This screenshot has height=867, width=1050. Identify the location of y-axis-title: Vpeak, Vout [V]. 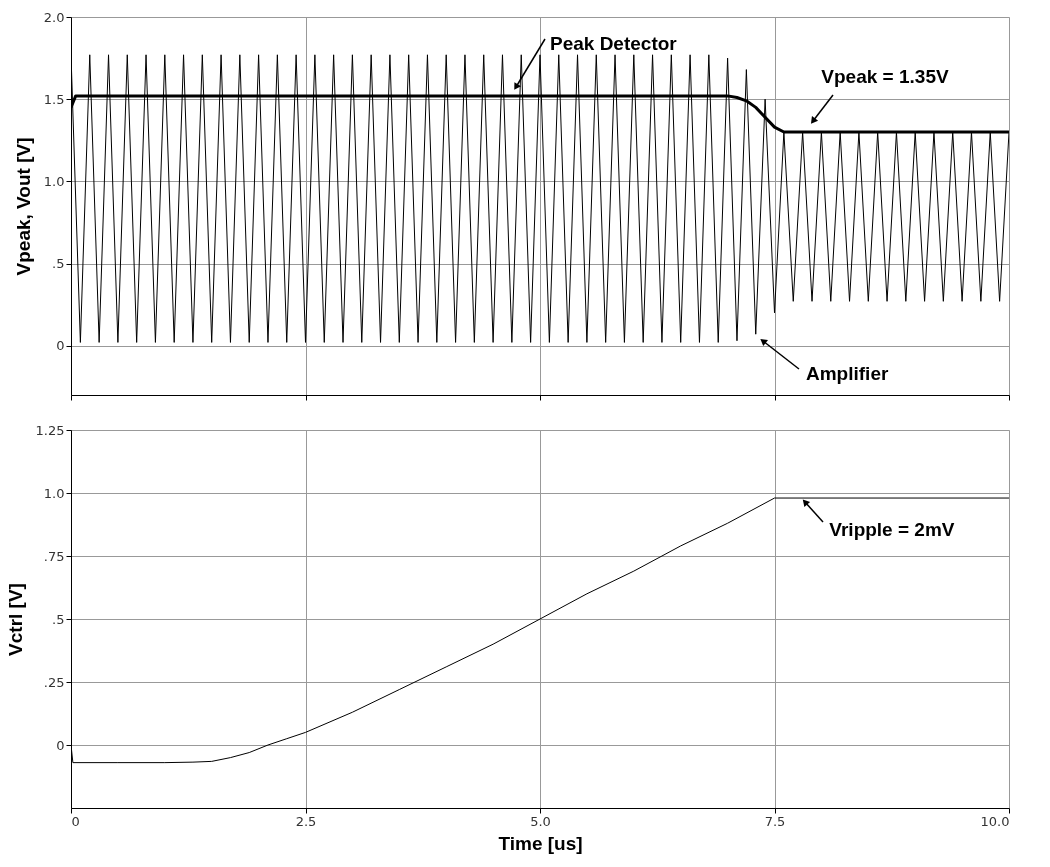
(23, 206).